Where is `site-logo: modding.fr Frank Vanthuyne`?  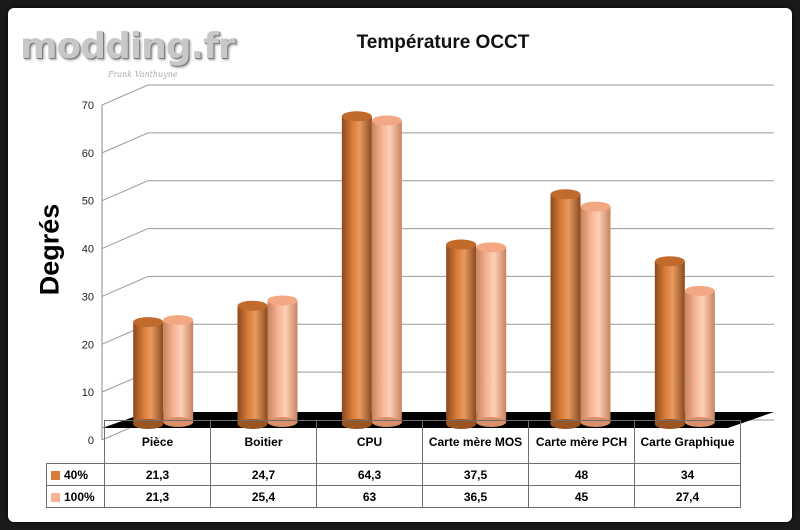
site-logo: modding.fr Frank Vanthuyne is located at coordinates (128, 56).